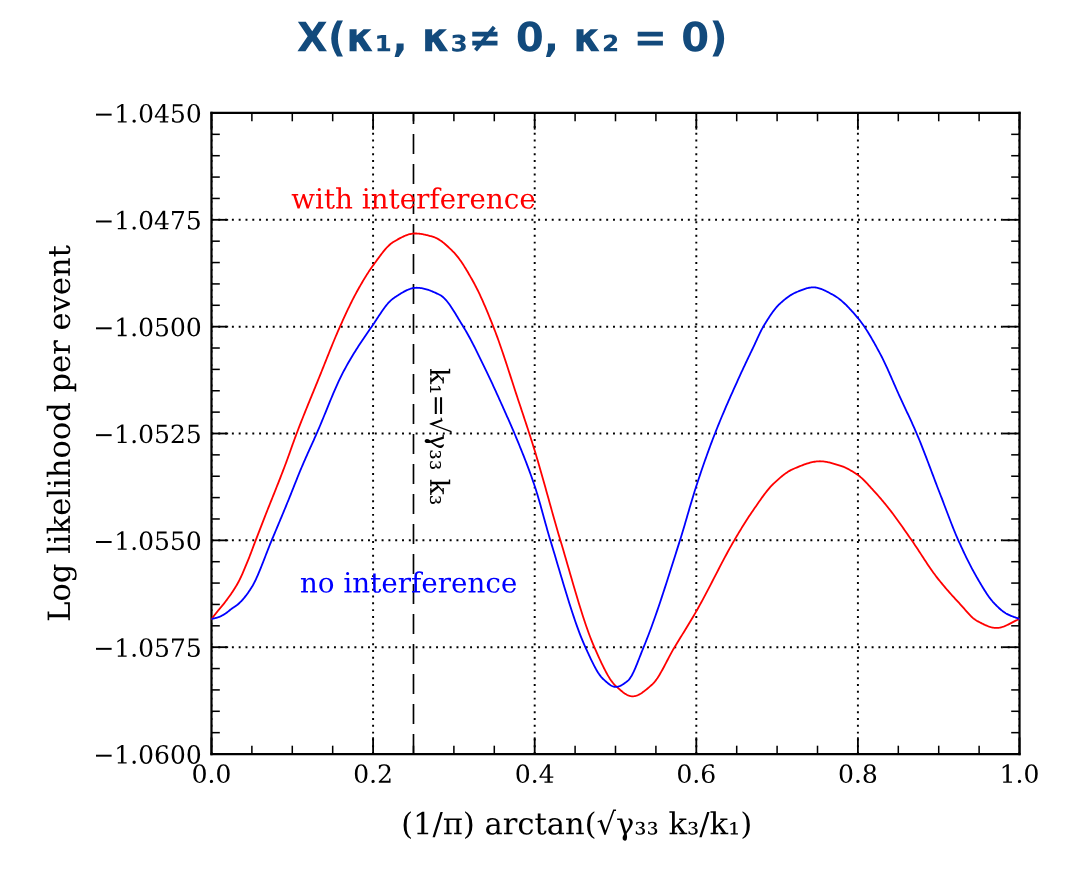 Image resolution: width=1067 pixels, height=871 pixels. What do you see at coordinates (61, 433) in the screenshot?
I see `y-axis-title: Log likelihood per event` at bounding box center [61, 433].